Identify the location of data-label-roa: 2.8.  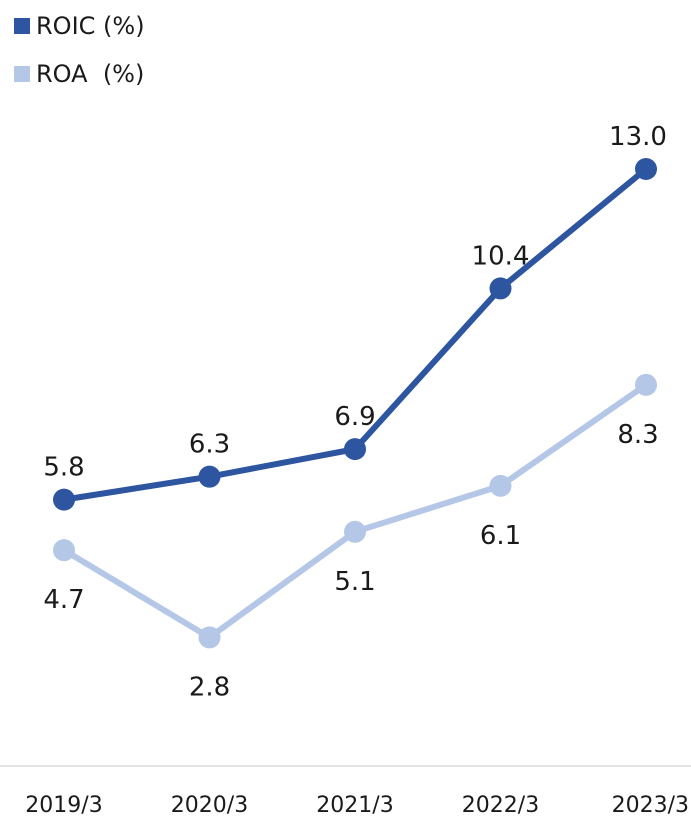
(209, 687).